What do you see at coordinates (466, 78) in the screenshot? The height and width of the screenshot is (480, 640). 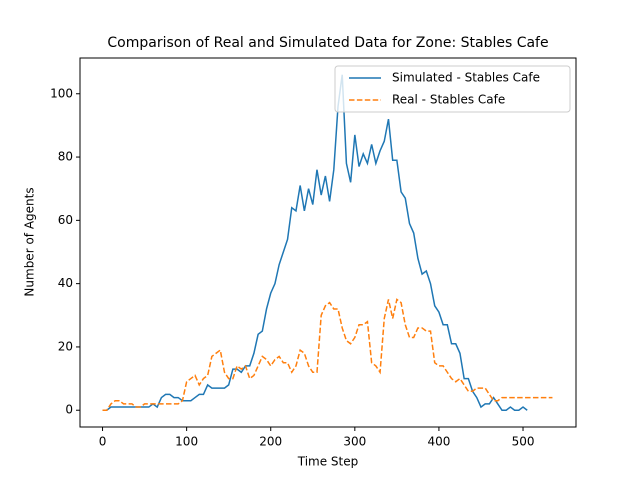 I see `legend-label: Simulated - Stables Cafe` at bounding box center [466, 78].